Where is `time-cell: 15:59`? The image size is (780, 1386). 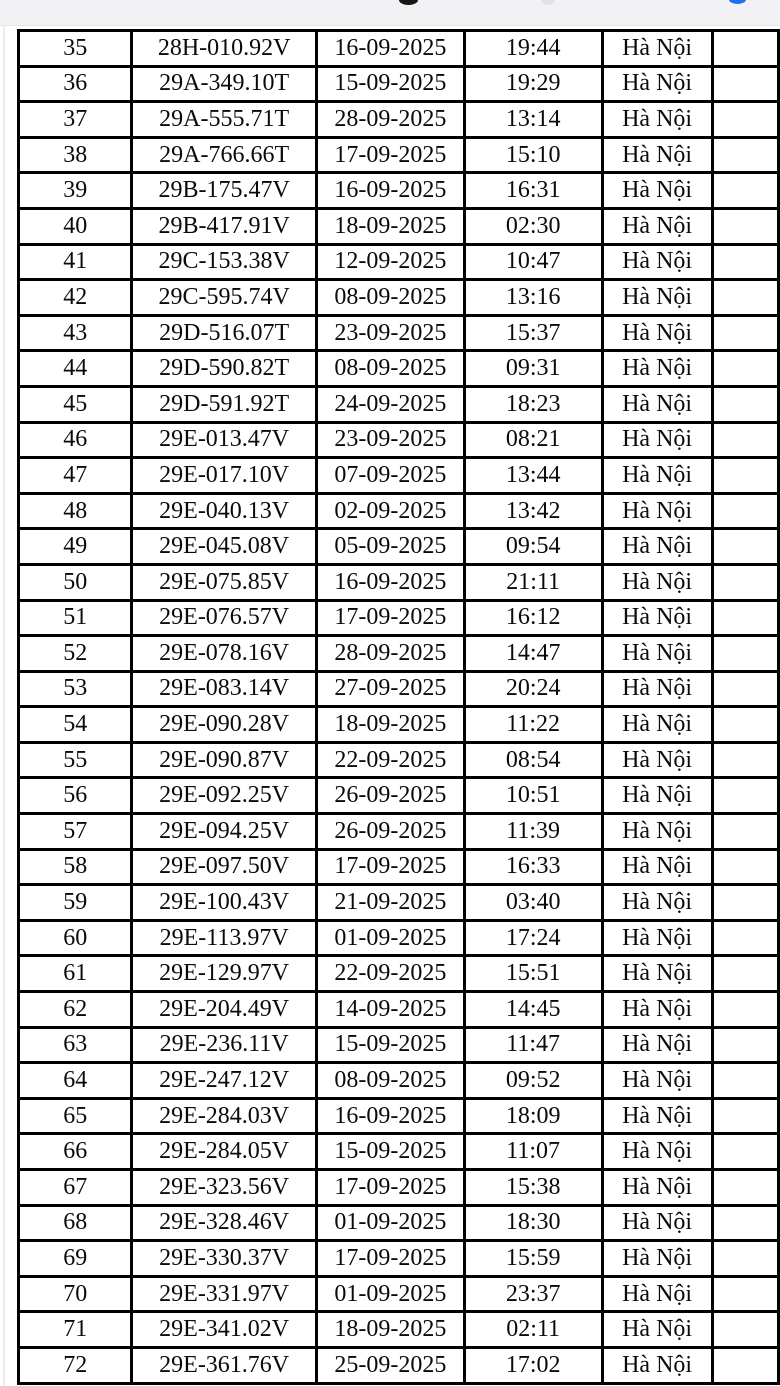
time-cell: 15:59 is located at coordinates (533, 1258).